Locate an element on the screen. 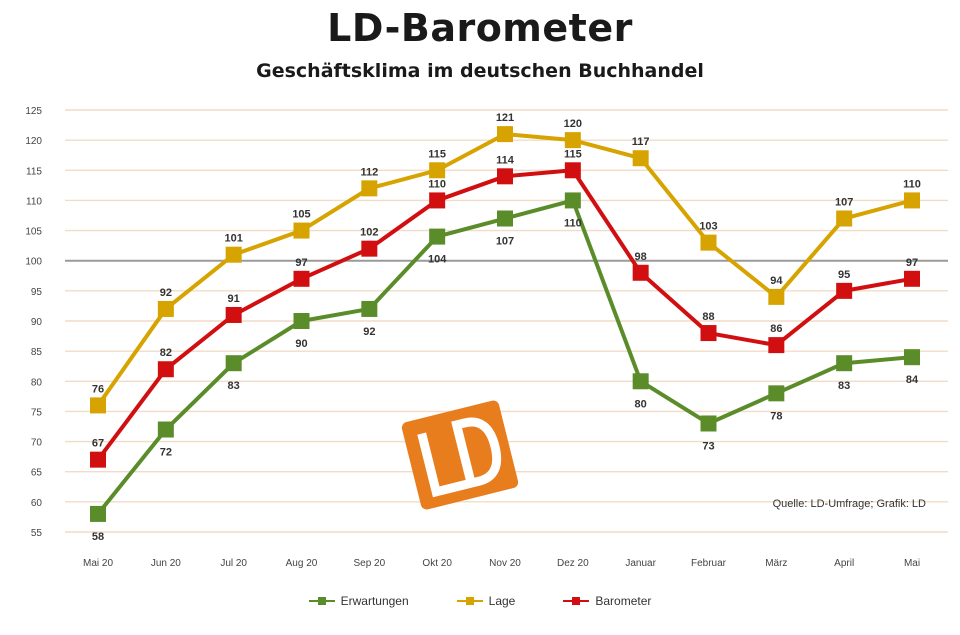 Image resolution: width=960 pixels, height=635 pixels. data-label-barometer: 95 is located at coordinates (844, 275).